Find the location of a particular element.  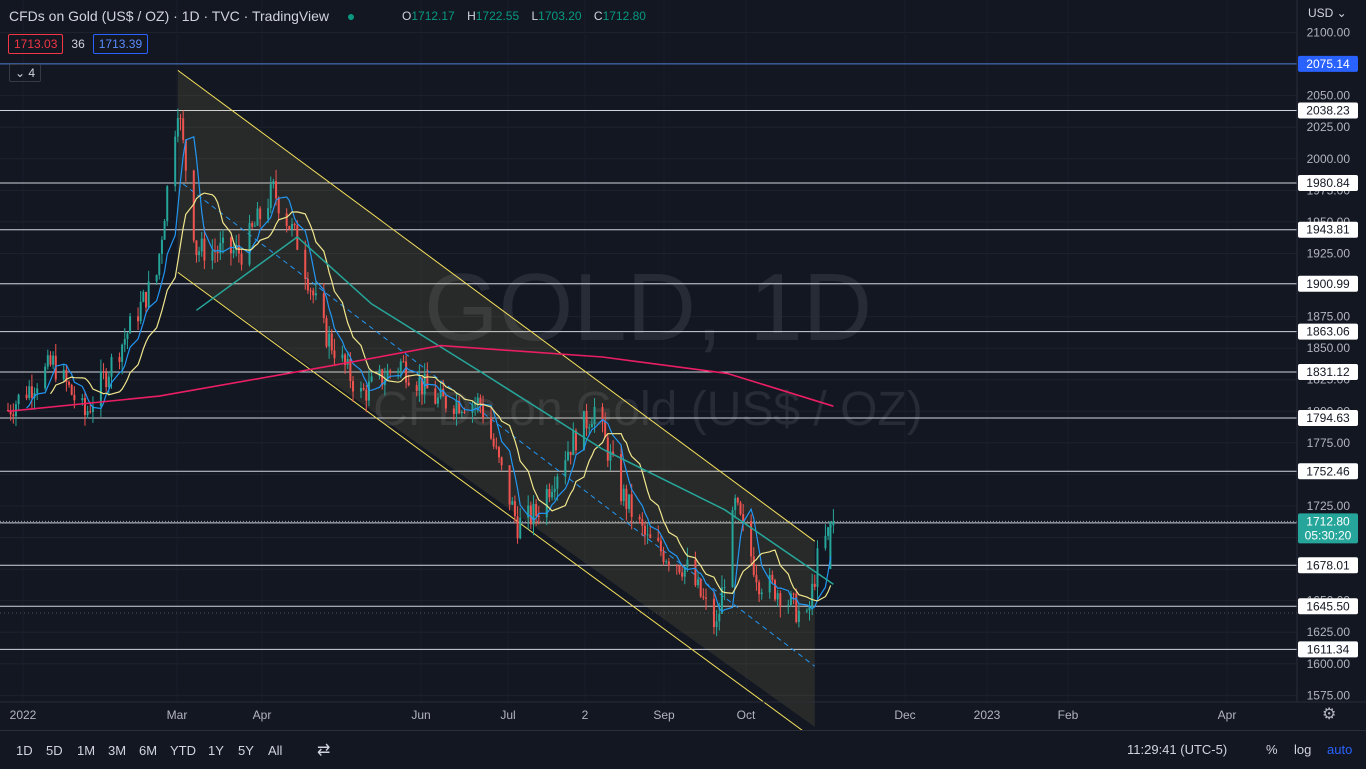

price-tick-label: 1725.00 is located at coordinates (1329, 506).